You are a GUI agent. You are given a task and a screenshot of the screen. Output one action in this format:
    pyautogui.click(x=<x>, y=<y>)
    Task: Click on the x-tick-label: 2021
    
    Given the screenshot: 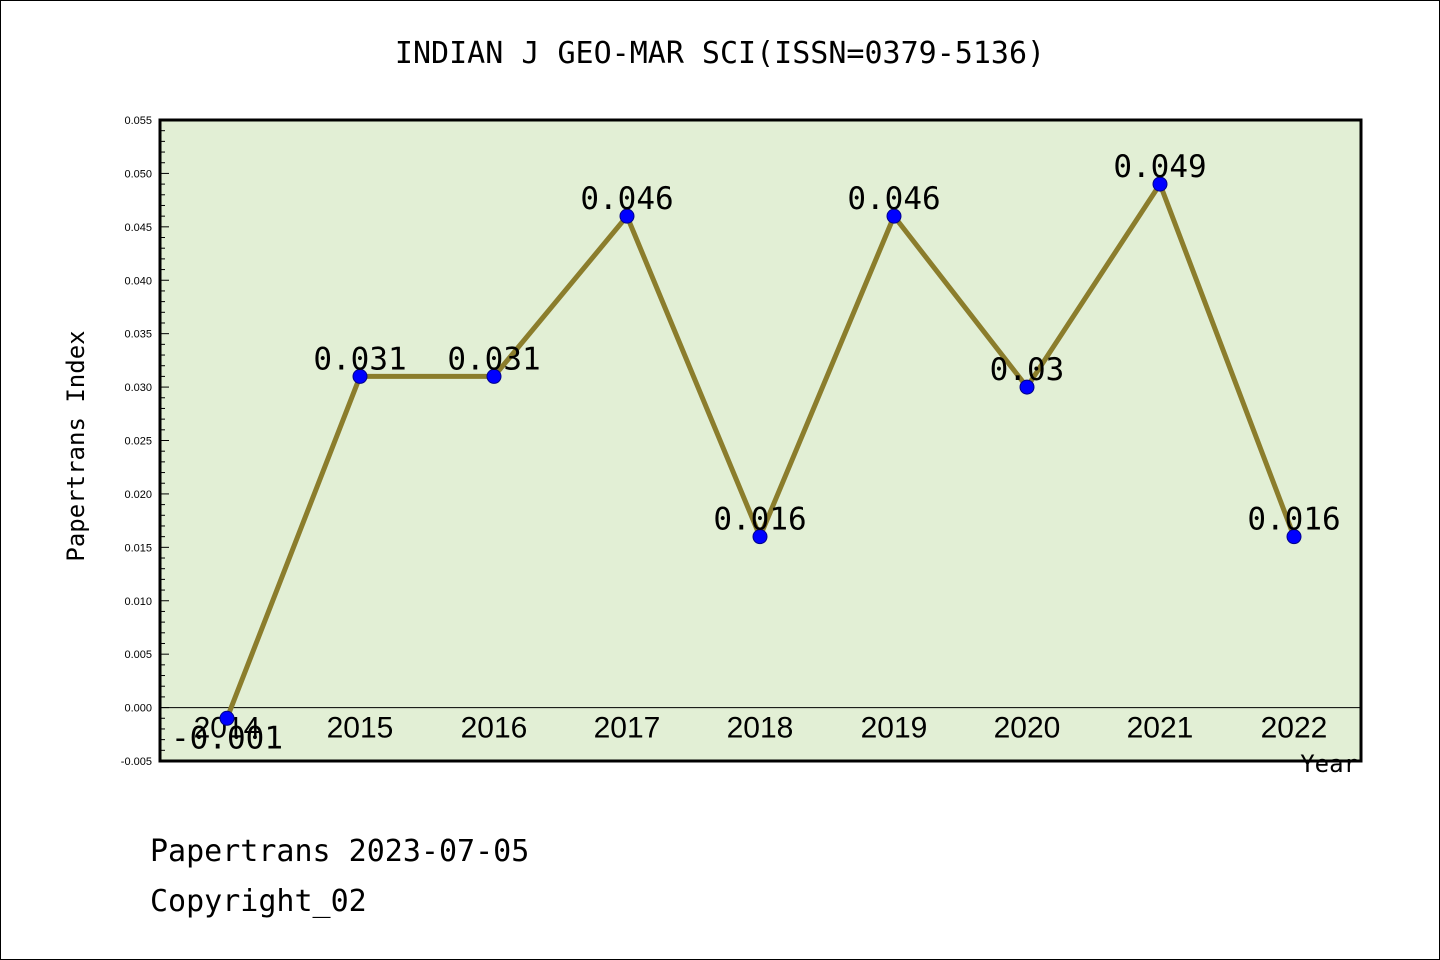 What is the action you would take?
    pyautogui.click(x=1160, y=728)
    